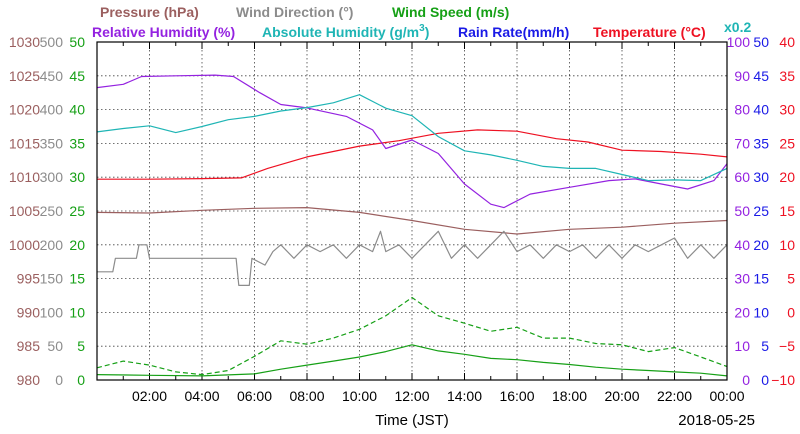 This screenshot has width=800, height=434. I want to click on title-row1-item: Wind Direction (°), so click(294, 12).